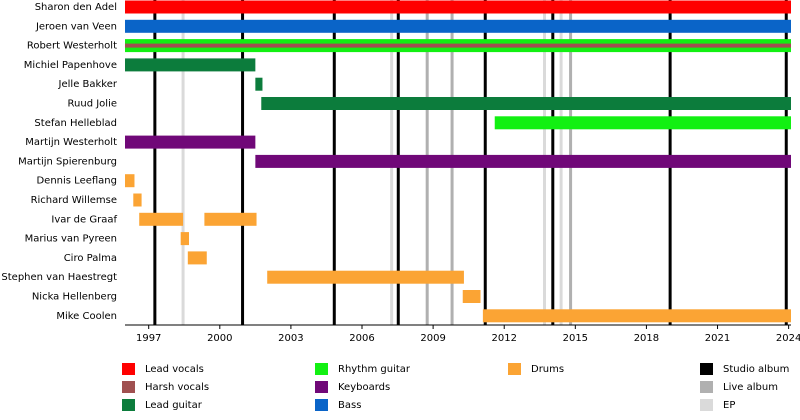  Describe the element at coordinates (174, 405) in the screenshot. I see `legend-label: Lead guitar` at that location.